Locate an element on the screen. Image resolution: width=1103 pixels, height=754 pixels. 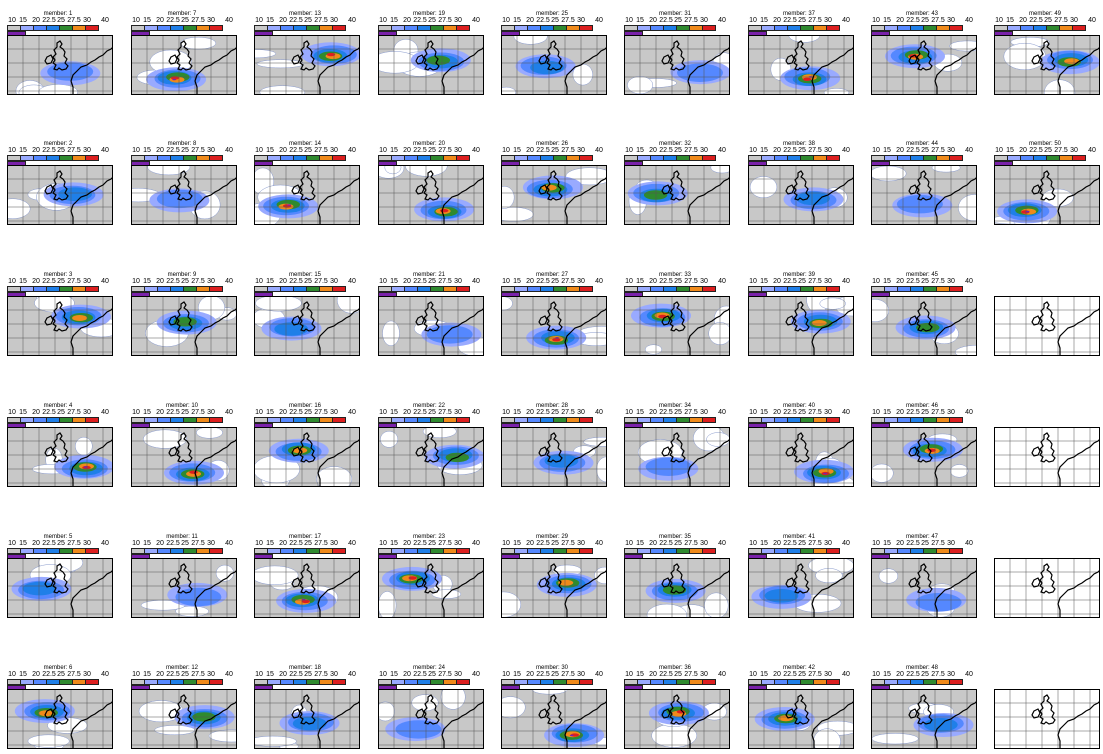
member-panel: member: 44 10 15 20 22.5 25 27.5 30 40 is located at coordinates (922, 177).